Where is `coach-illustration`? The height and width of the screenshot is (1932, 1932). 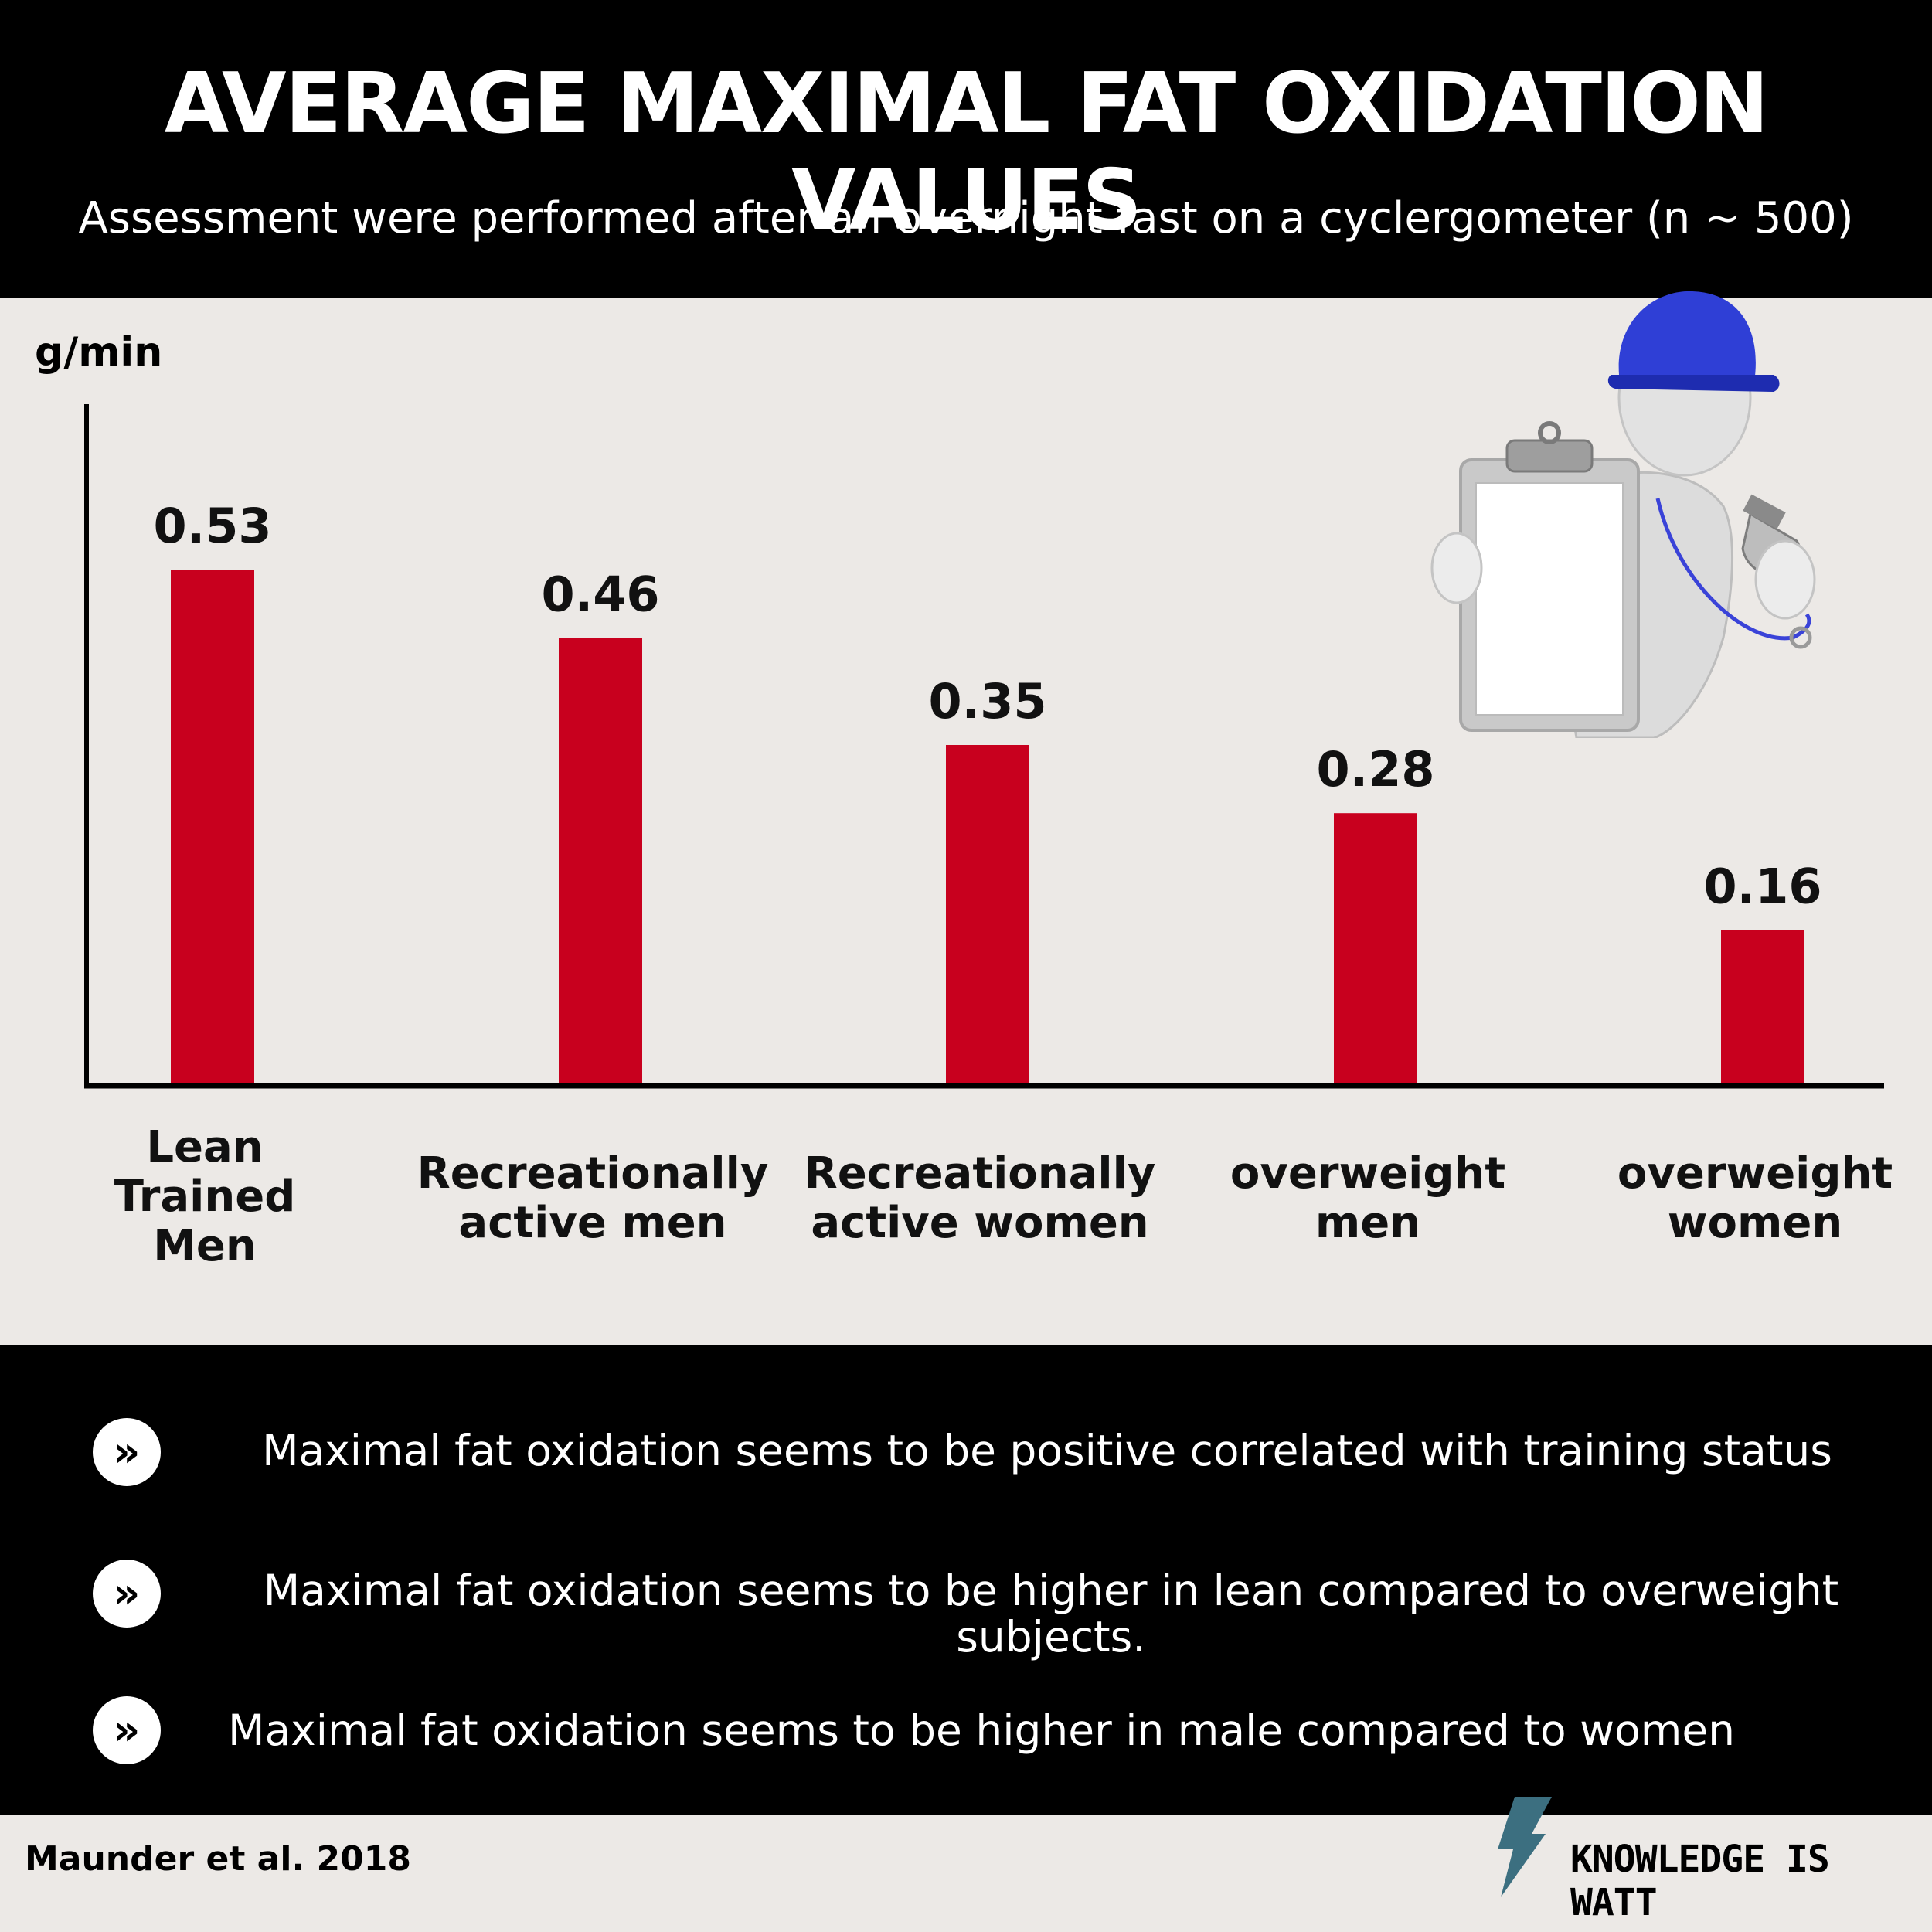
coach-illustration is located at coordinates (1623, 514).